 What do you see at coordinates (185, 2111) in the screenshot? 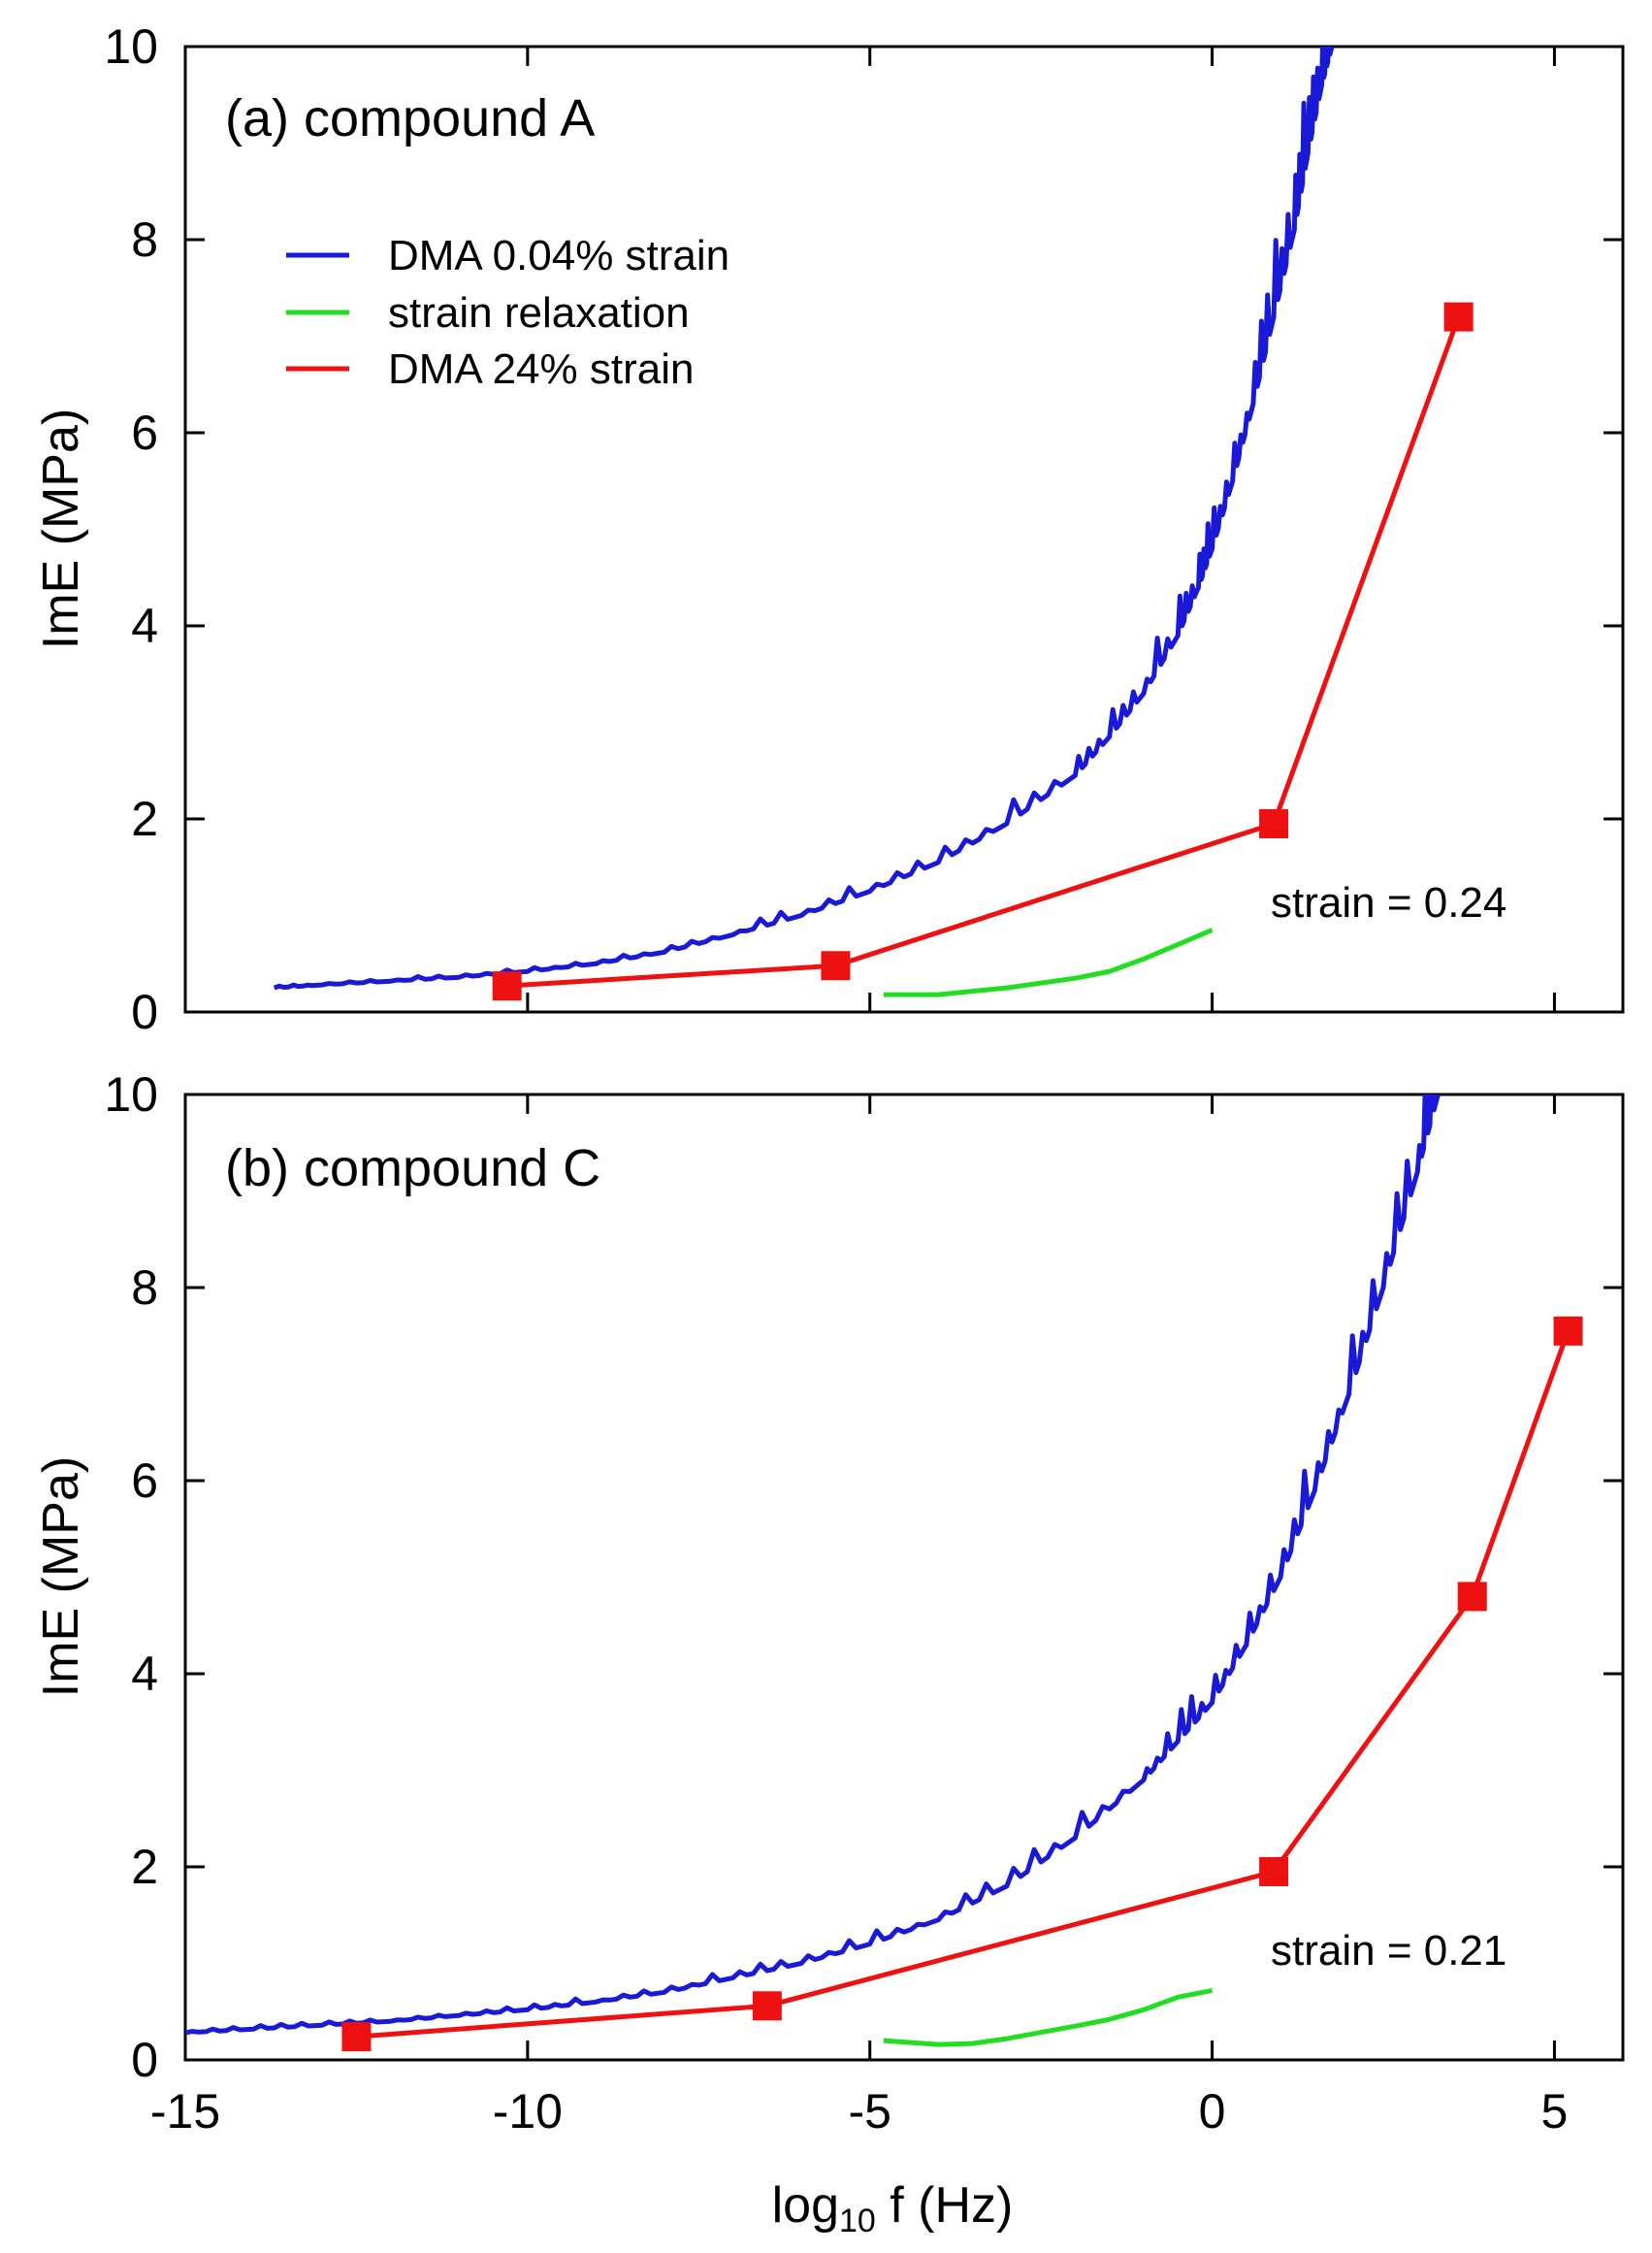
I see `x-tick-label-b--15: -15` at bounding box center [185, 2111].